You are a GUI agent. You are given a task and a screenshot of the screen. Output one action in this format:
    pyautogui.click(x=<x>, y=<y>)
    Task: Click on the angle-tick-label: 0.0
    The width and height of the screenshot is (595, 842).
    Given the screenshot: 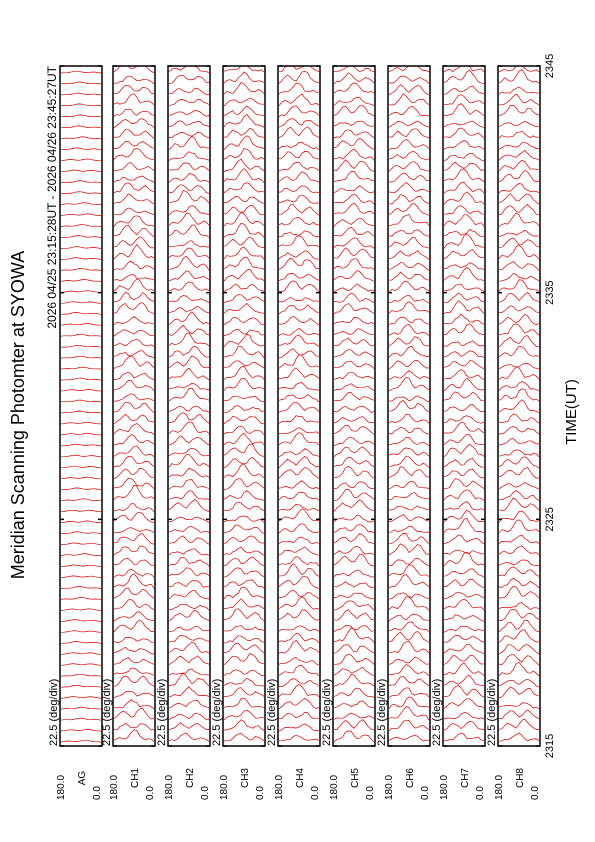 What is the action you would take?
    pyautogui.click(x=150, y=793)
    